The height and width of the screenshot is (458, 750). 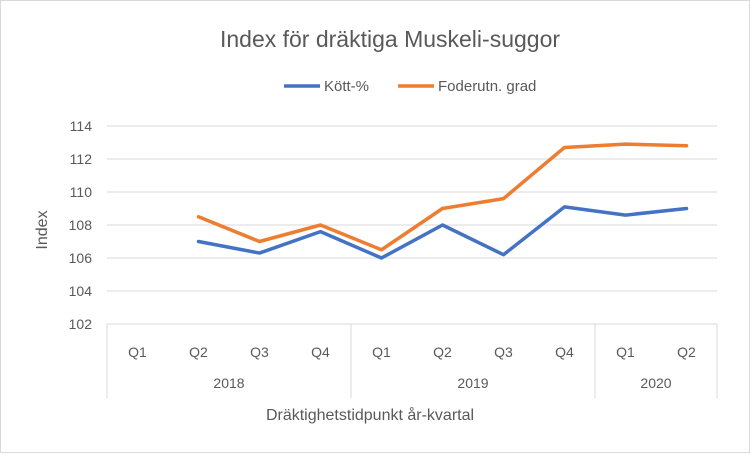 What do you see at coordinates (370, 415) in the screenshot?
I see `x-axis-label: Dräktighetstidpunkt år-kvartal` at bounding box center [370, 415].